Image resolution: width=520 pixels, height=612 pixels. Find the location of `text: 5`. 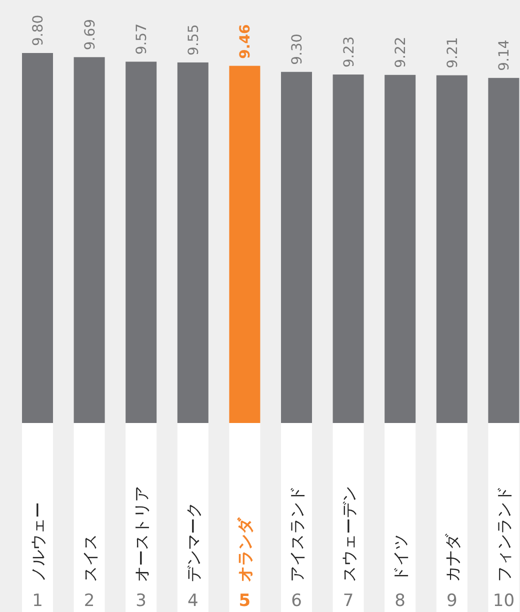

text: 5 is located at coordinates (244, 601).